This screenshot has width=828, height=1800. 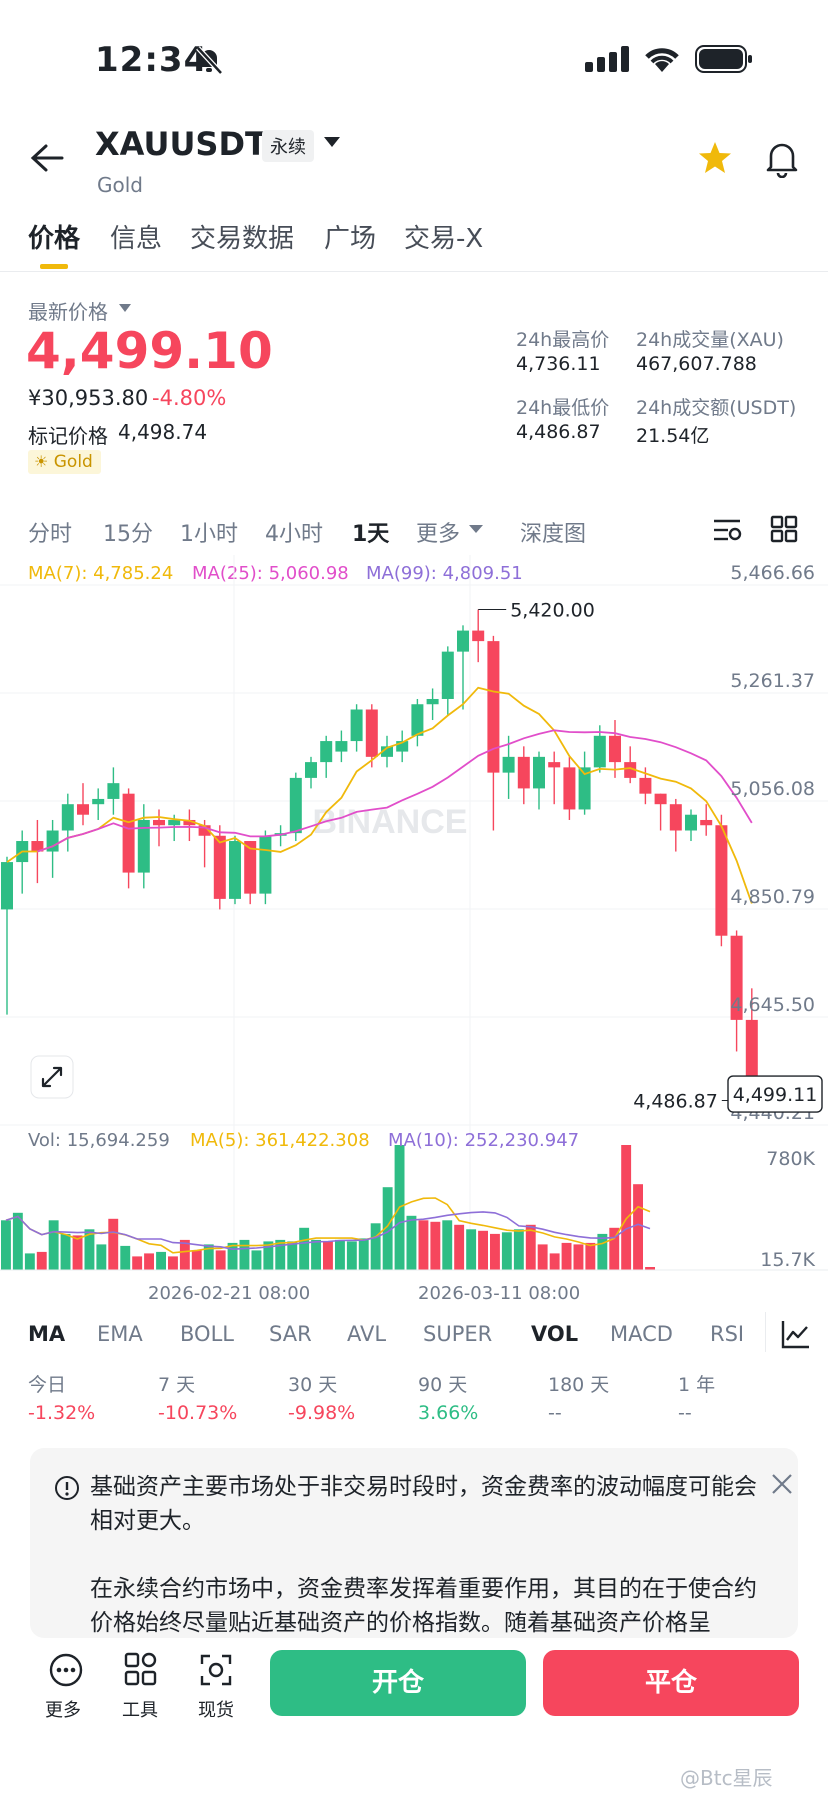 What do you see at coordinates (787, 1260) in the screenshot?
I see `vol-y-tick: 15.7K` at bounding box center [787, 1260].